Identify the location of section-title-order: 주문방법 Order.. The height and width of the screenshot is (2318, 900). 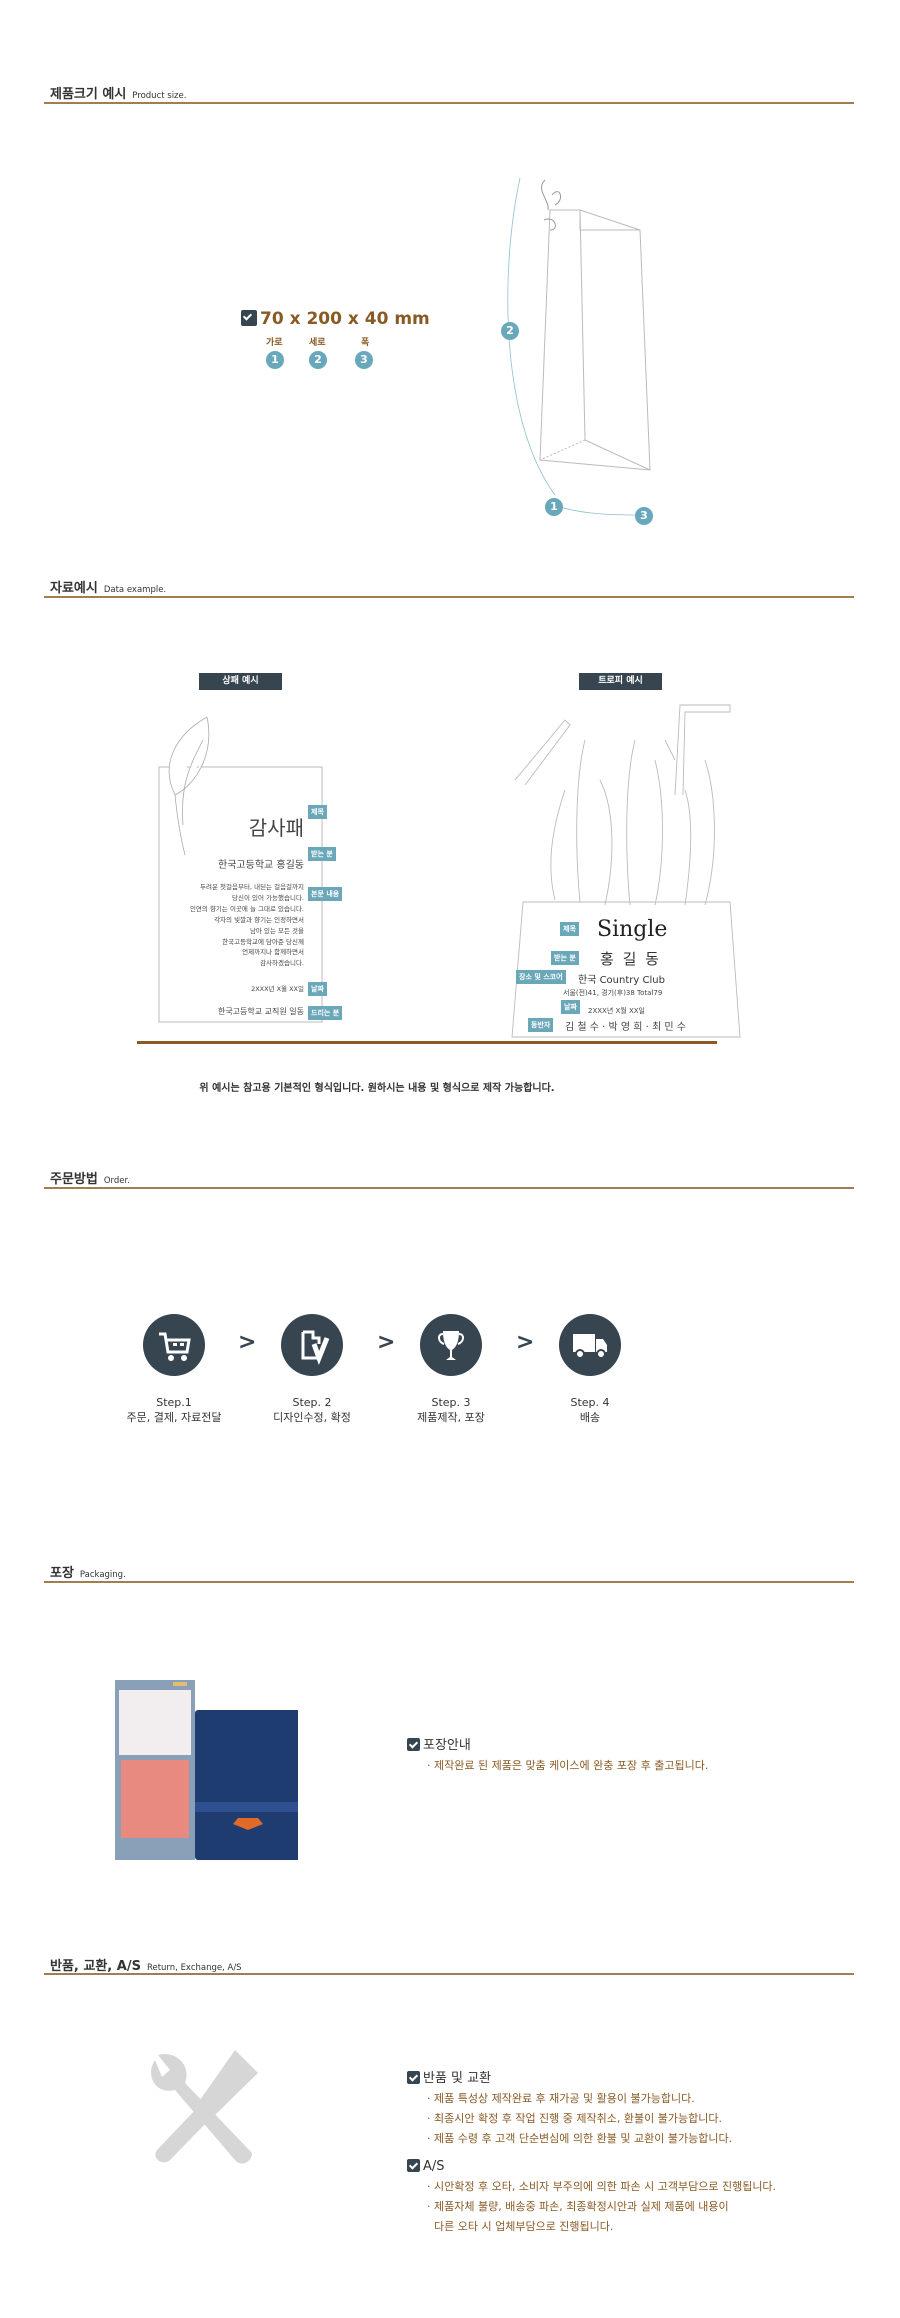
(90, 1177).